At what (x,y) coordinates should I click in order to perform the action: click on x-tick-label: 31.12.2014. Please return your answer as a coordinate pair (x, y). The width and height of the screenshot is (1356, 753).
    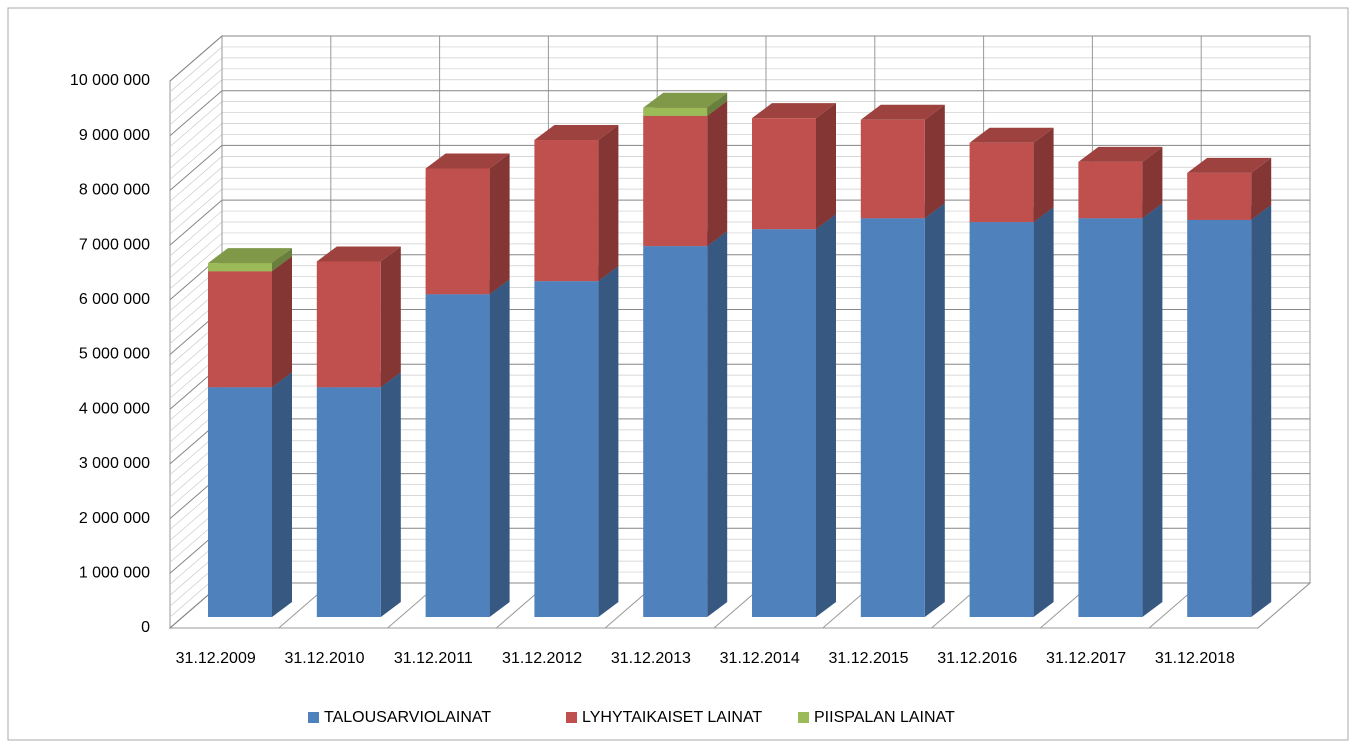
    Looking at the image, I should click on (760, 658).